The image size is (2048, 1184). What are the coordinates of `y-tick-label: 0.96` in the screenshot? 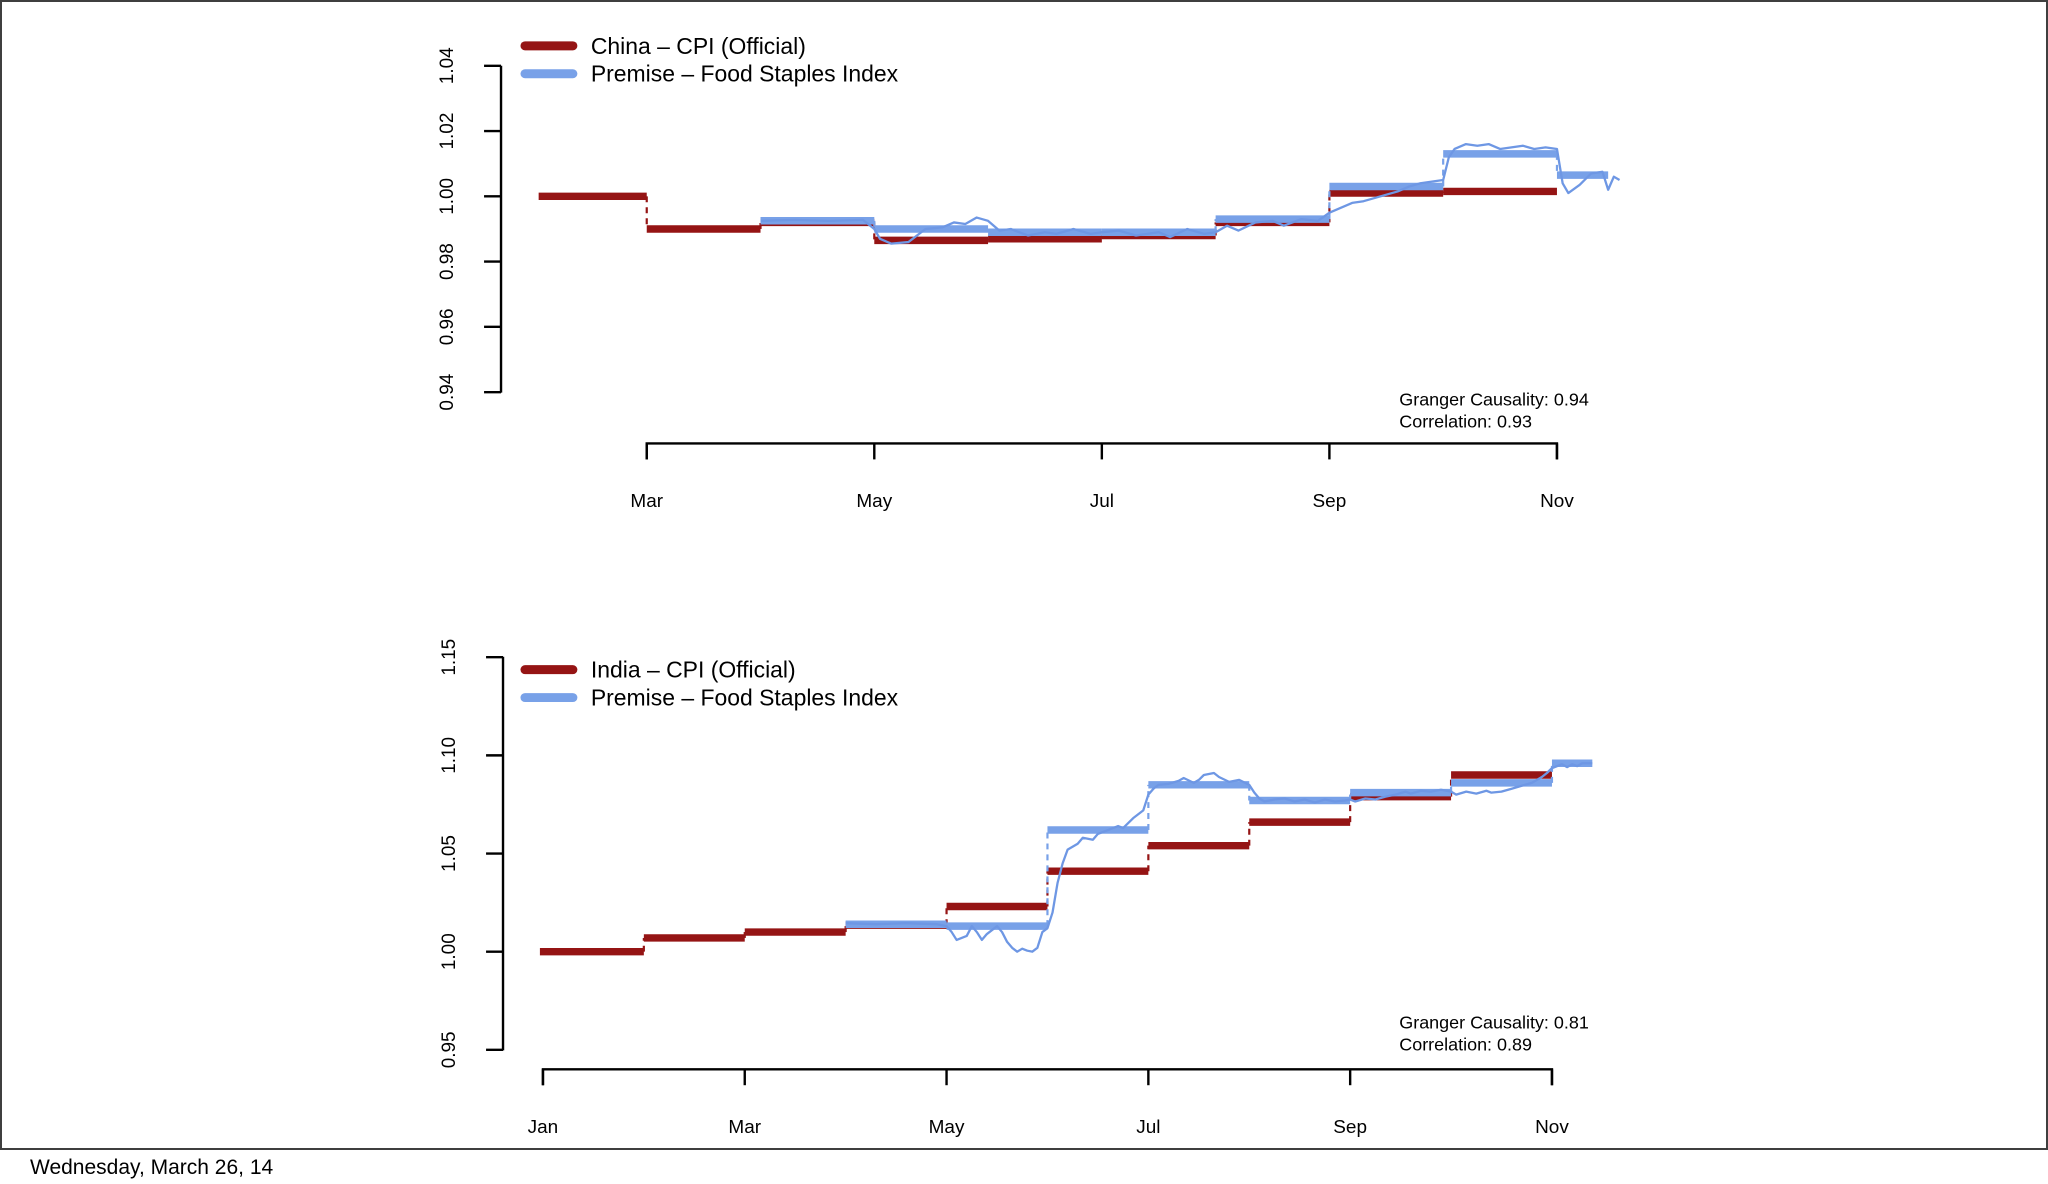 It's located at (447, 326).